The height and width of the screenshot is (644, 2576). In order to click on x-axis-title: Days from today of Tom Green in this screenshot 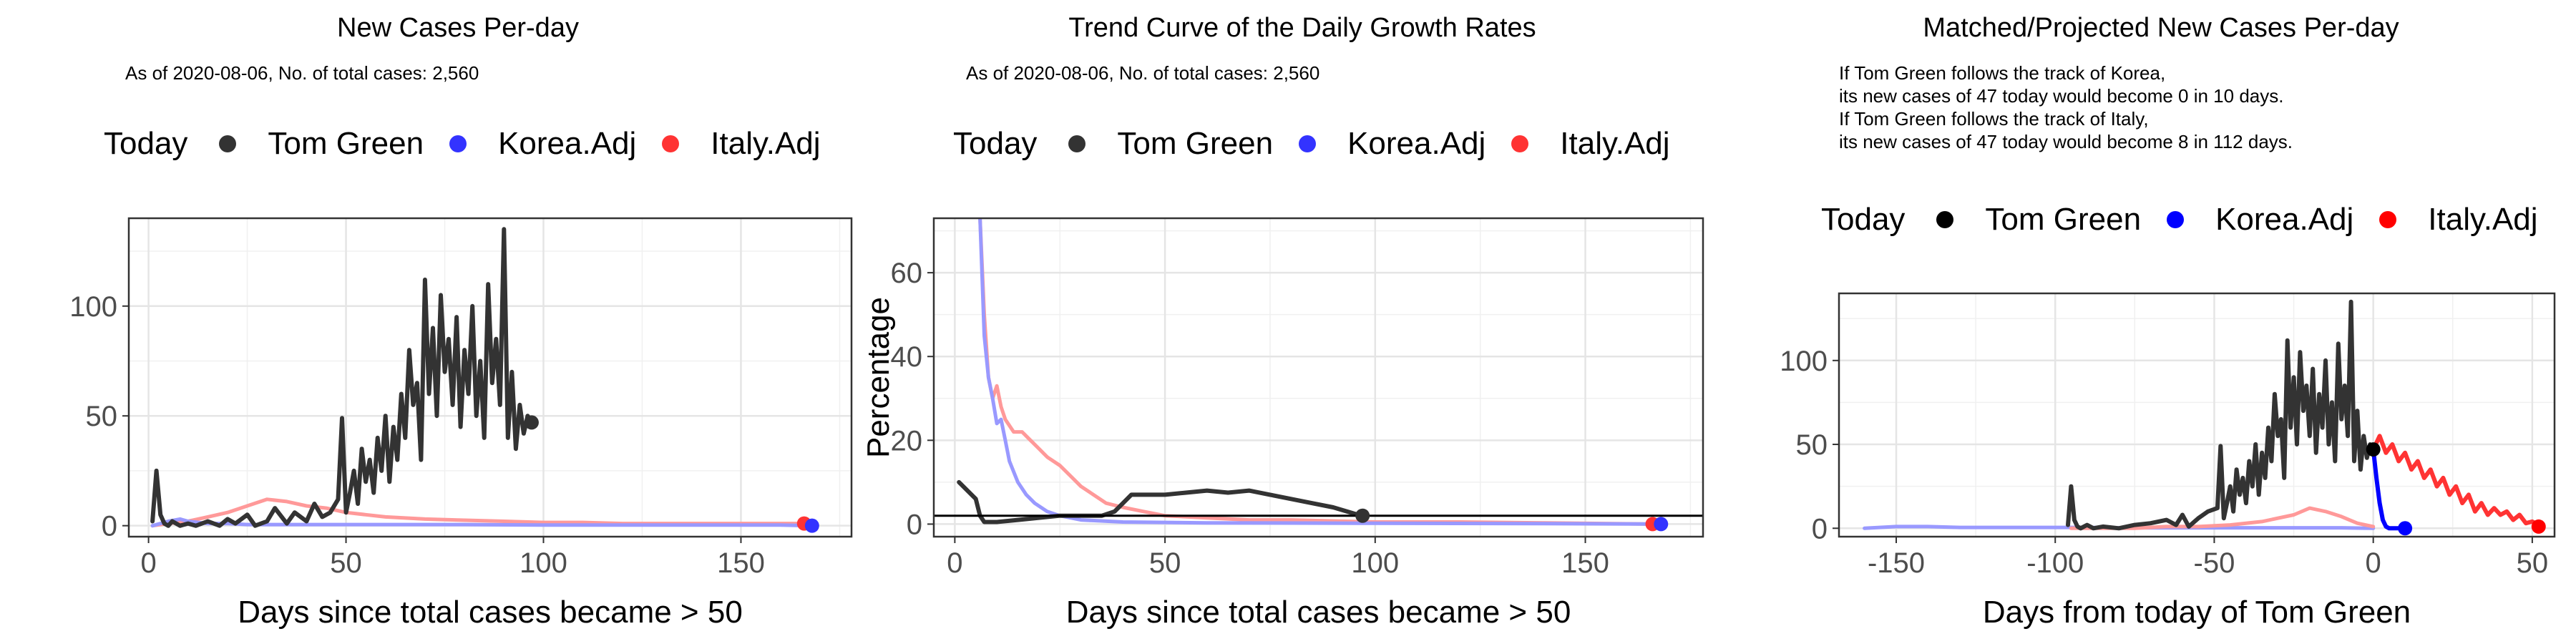, I will do `click(2197, 612)`.